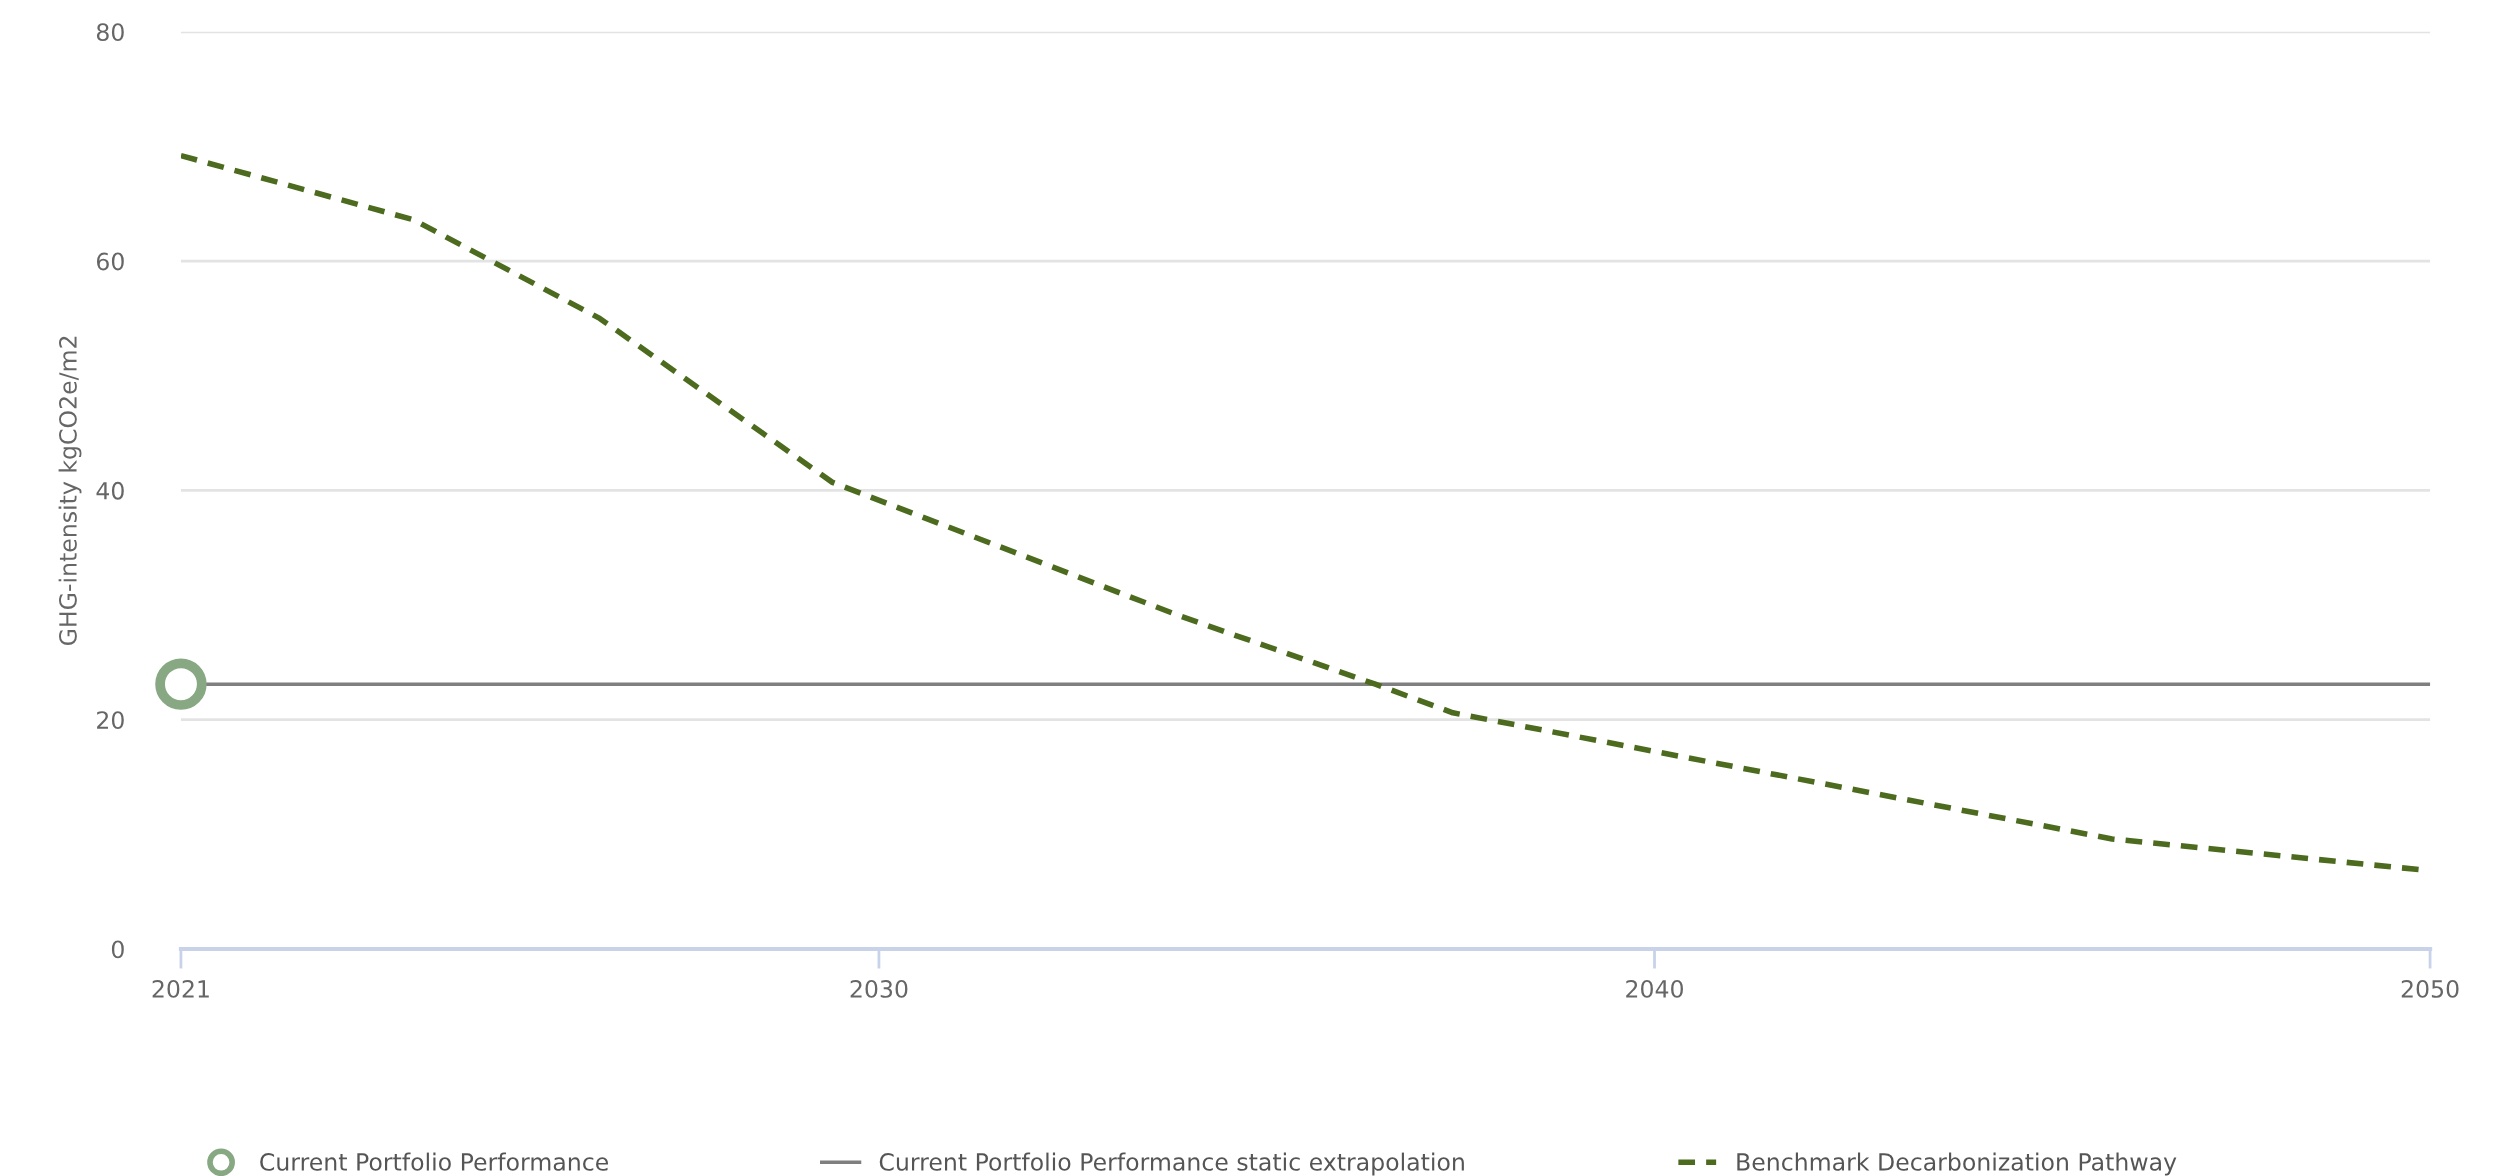 Image resolution: width=2513 pixels, height=1176 pixels. I want to click on y-axis-title: GHG-intensity kgCO2e/m2, so click(70, 491).